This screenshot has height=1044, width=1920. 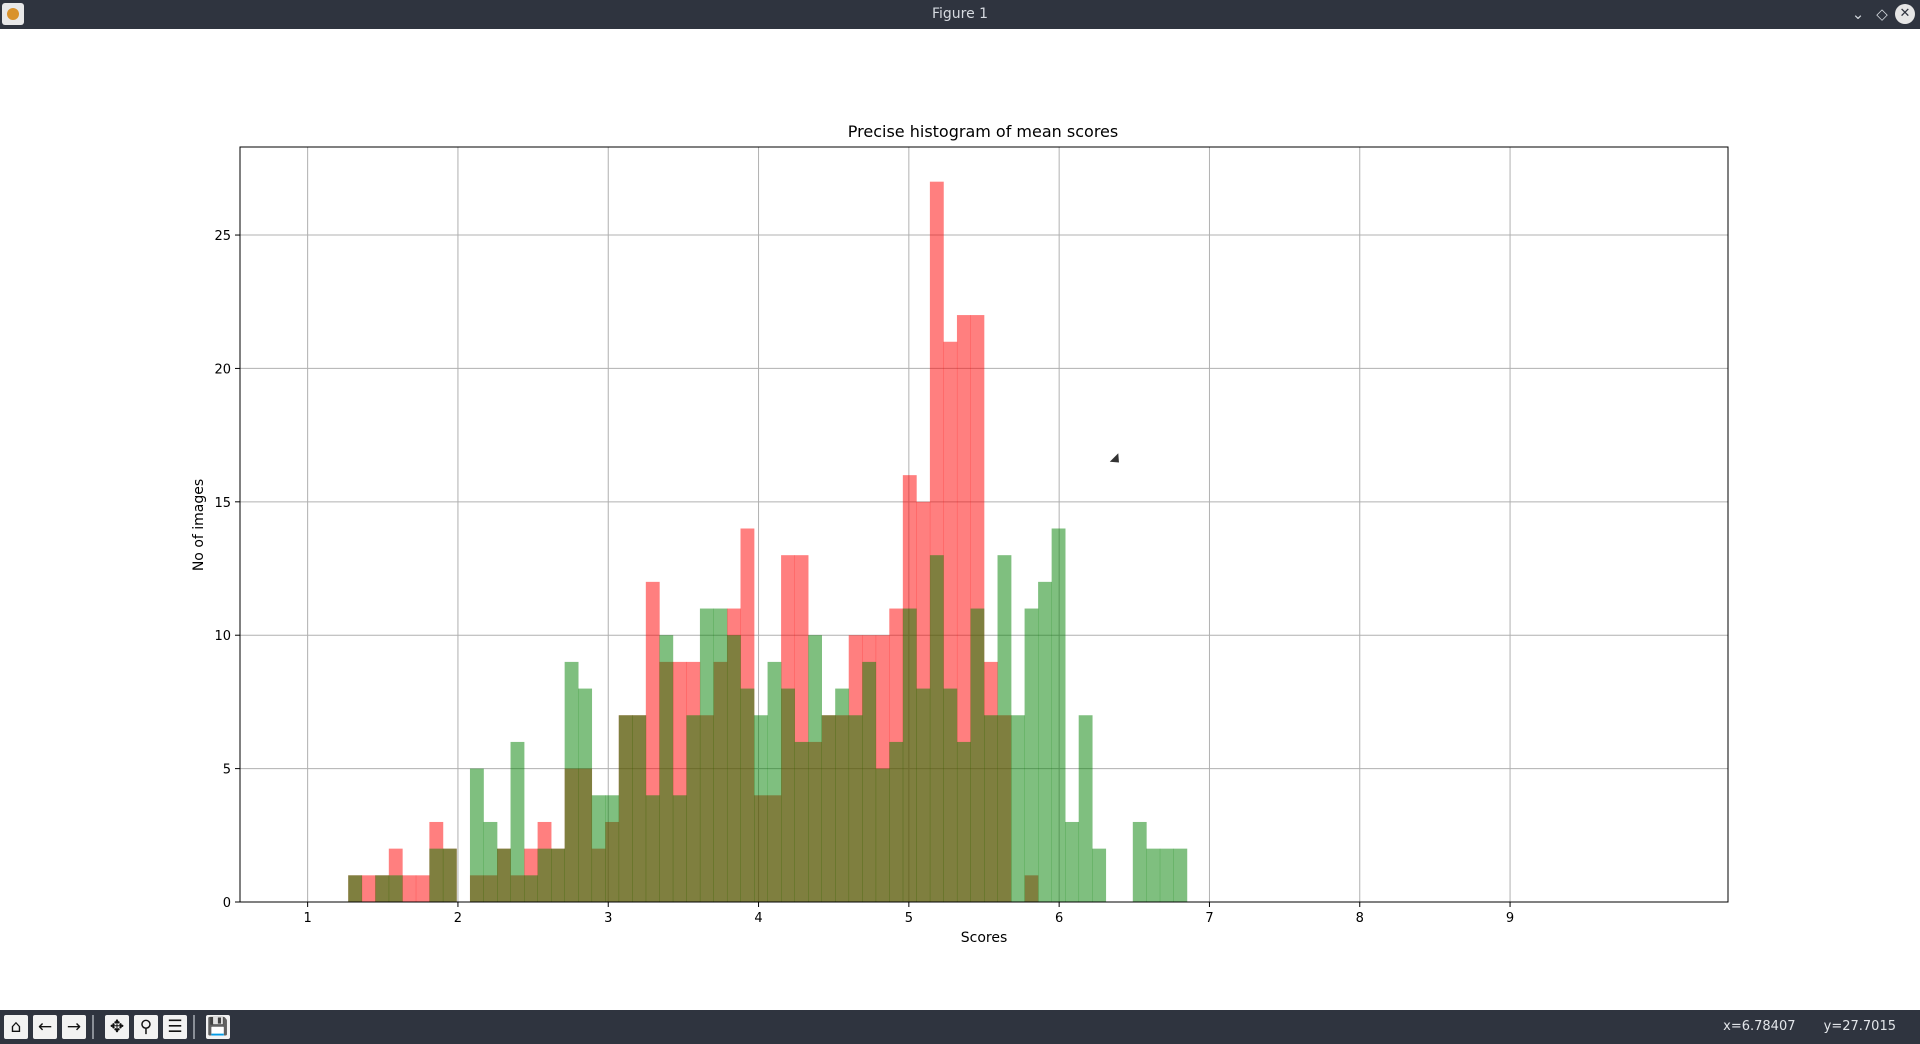 I want to click on app-icon, so click(x=13, y=14).